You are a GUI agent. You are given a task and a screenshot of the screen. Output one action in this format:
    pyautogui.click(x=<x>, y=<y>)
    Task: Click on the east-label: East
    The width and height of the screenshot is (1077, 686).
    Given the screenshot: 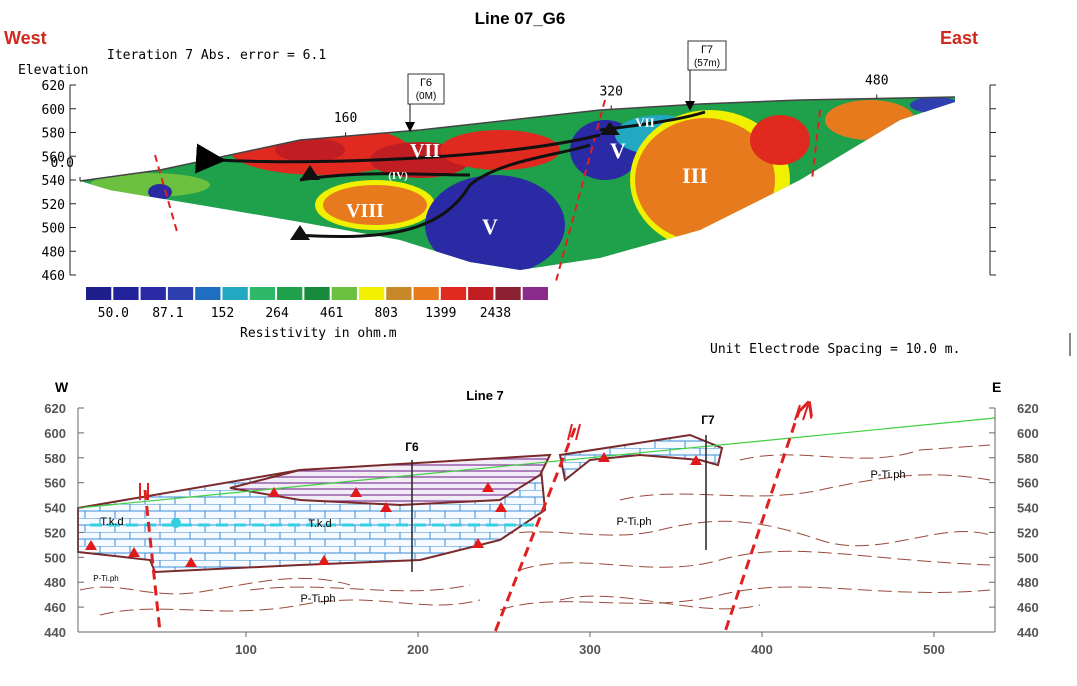 What is the action you would take?
    pyautogui.click(x=959, y=38)
    